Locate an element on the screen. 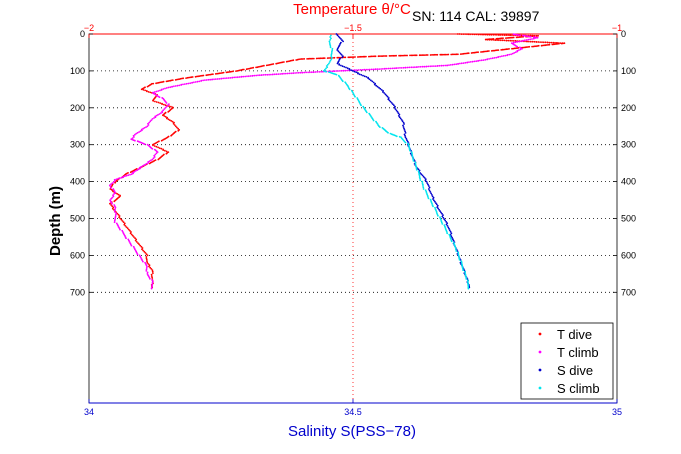  legend-marker-t-dive is located at coordinates (540, 334).